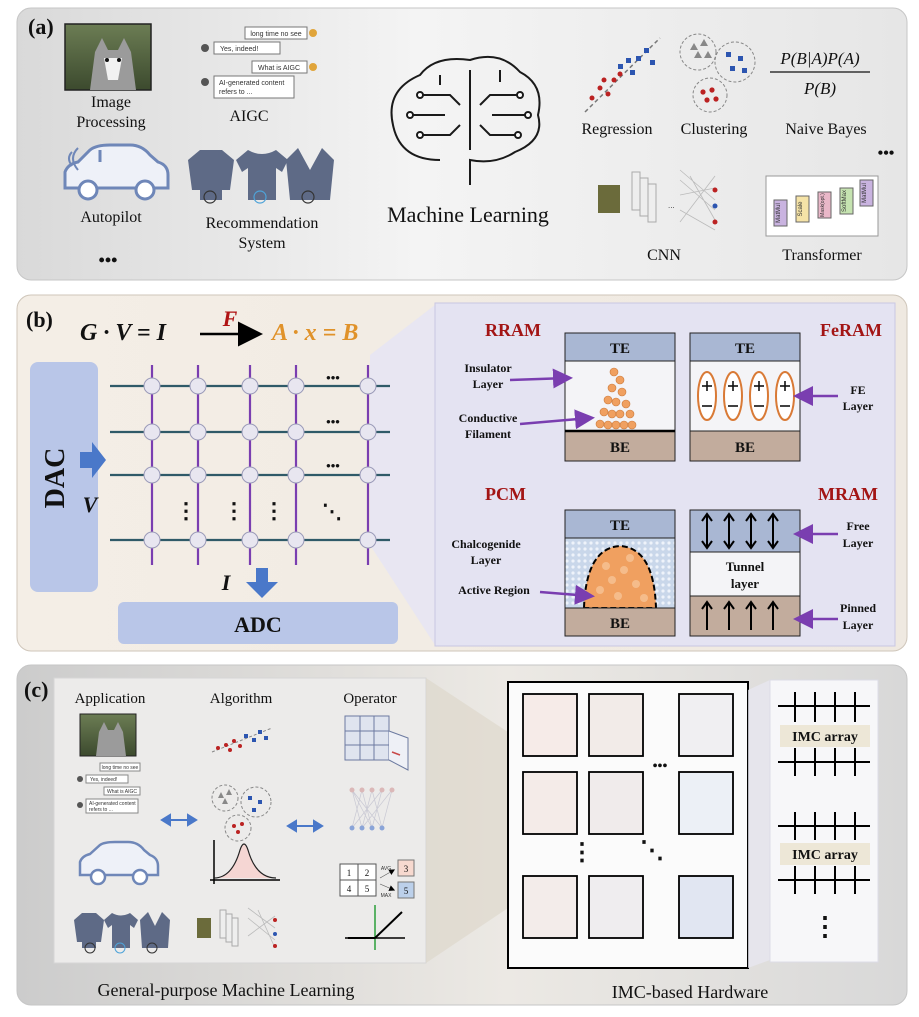 The height and width of the screenshot is (1017, 919). I want to click on pcm-ch-label-2: Layer, so click(486, 560).